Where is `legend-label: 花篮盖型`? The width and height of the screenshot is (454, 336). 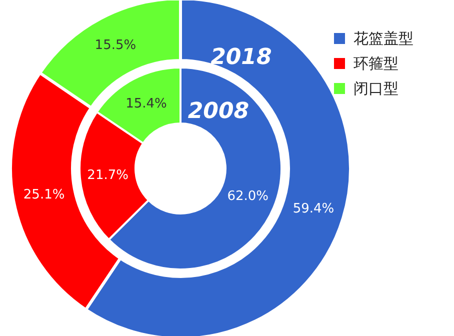
legend-label: 花篮盖型 is located at coordinates (384, 39).